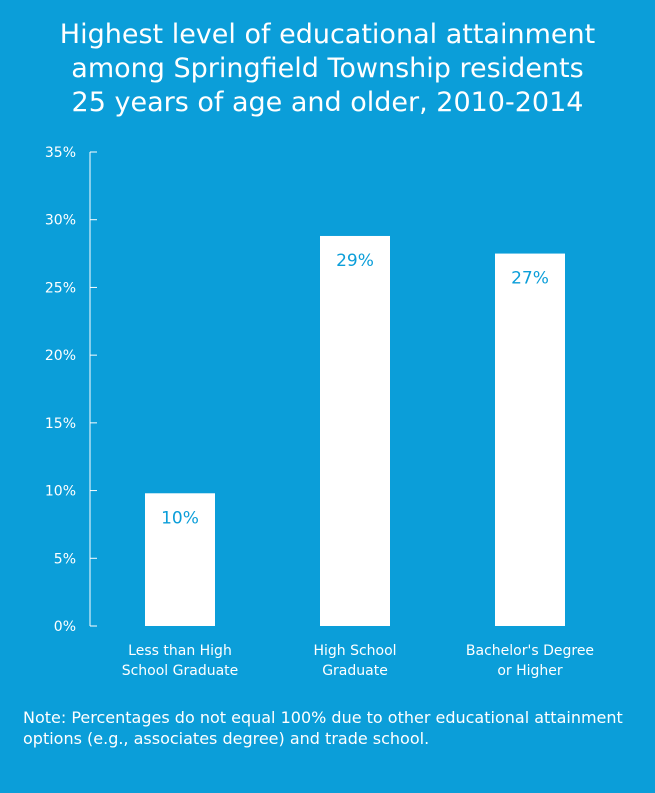 Image resolution: width=655 pixels, height=793 pixels. Describe the element at coordinates (60, 424) in the screenshot. I see `y-tick-label: 15%` at that location.